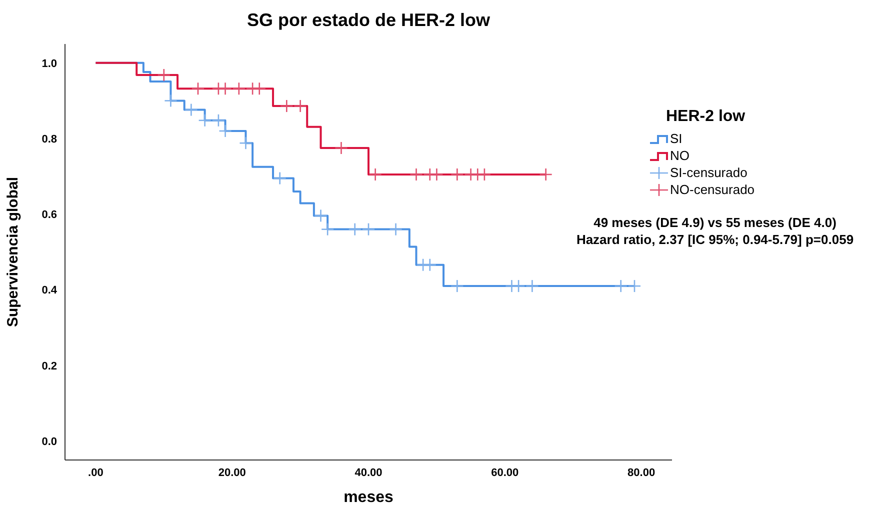 This screenshot has height=510, width=873. Describe the element at coordinates (49, 64) in the screenshot. I see `y-tick-label: 1.0` at that location.